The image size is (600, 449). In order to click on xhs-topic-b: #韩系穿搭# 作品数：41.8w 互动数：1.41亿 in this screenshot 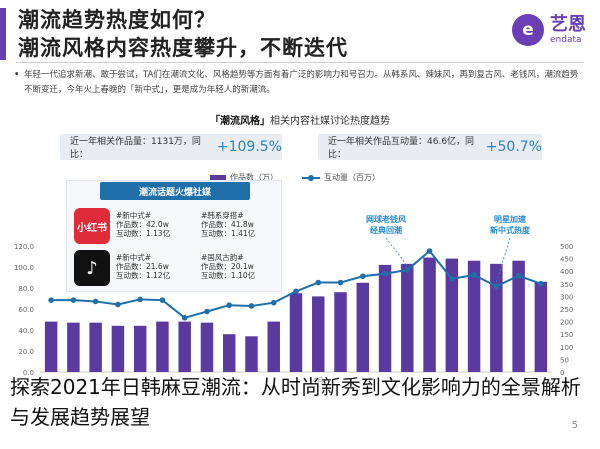, I will do `click(228, 224)`.